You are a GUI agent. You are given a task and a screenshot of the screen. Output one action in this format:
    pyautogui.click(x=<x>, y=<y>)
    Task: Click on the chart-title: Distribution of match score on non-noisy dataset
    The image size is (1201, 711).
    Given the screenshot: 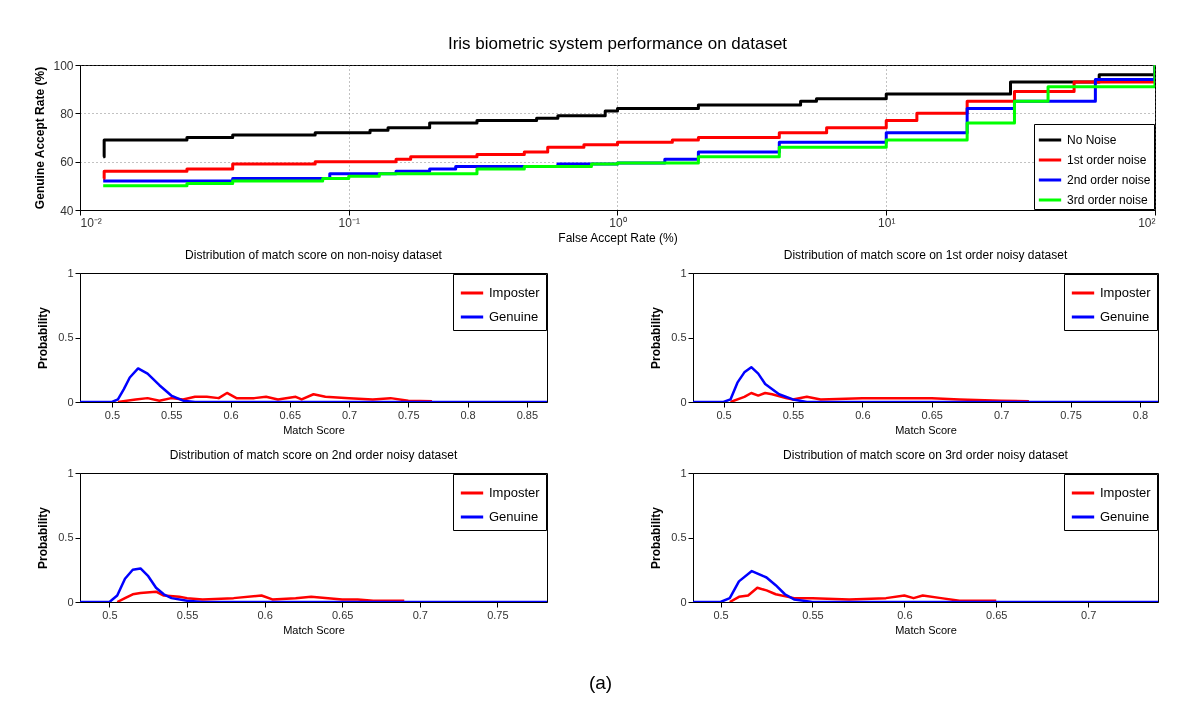 What is the action you would take?
    pyautogui.click(x=314, y=255)
    